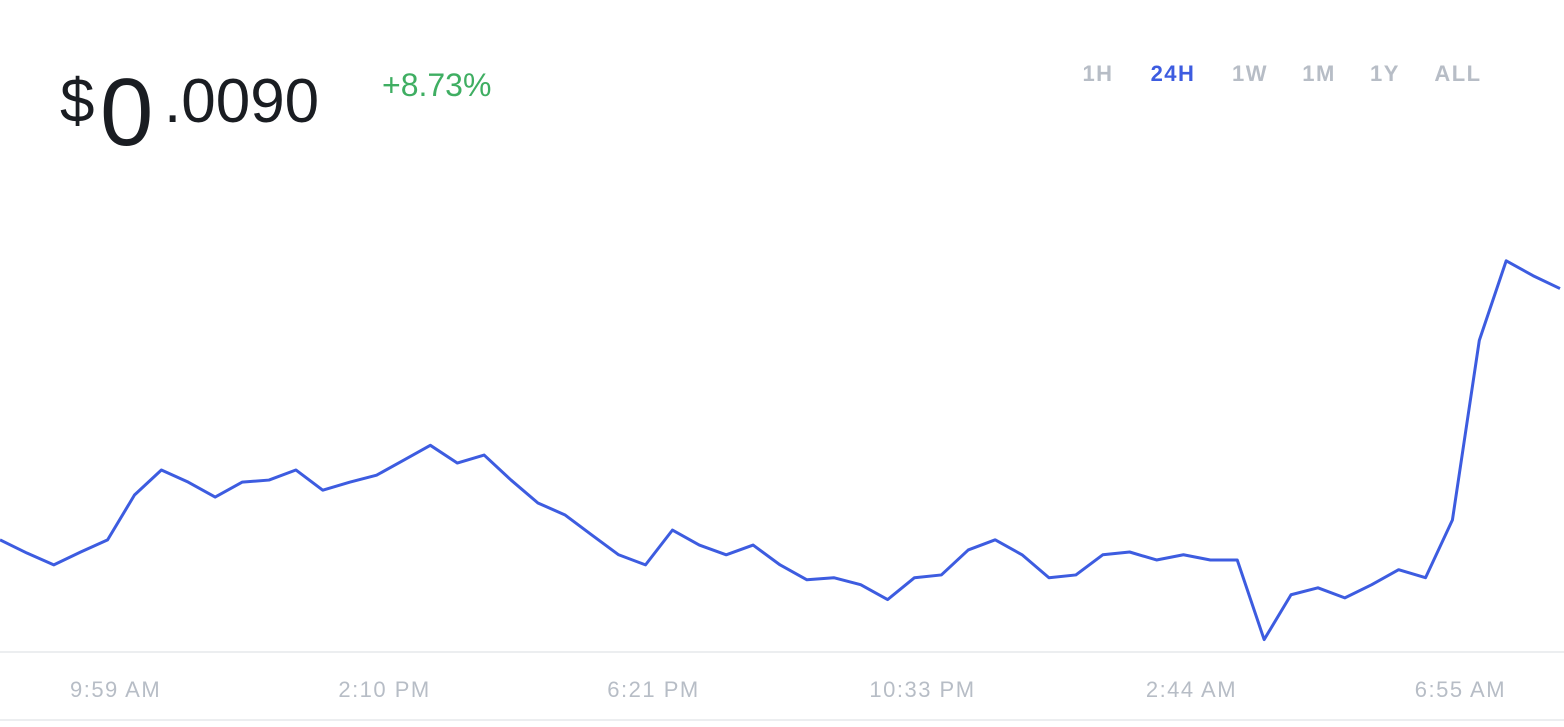 The width and height of the screenshot is (1564, 727). I want to click on x-tick-label: 6:55 AM, so click(1460, 689).